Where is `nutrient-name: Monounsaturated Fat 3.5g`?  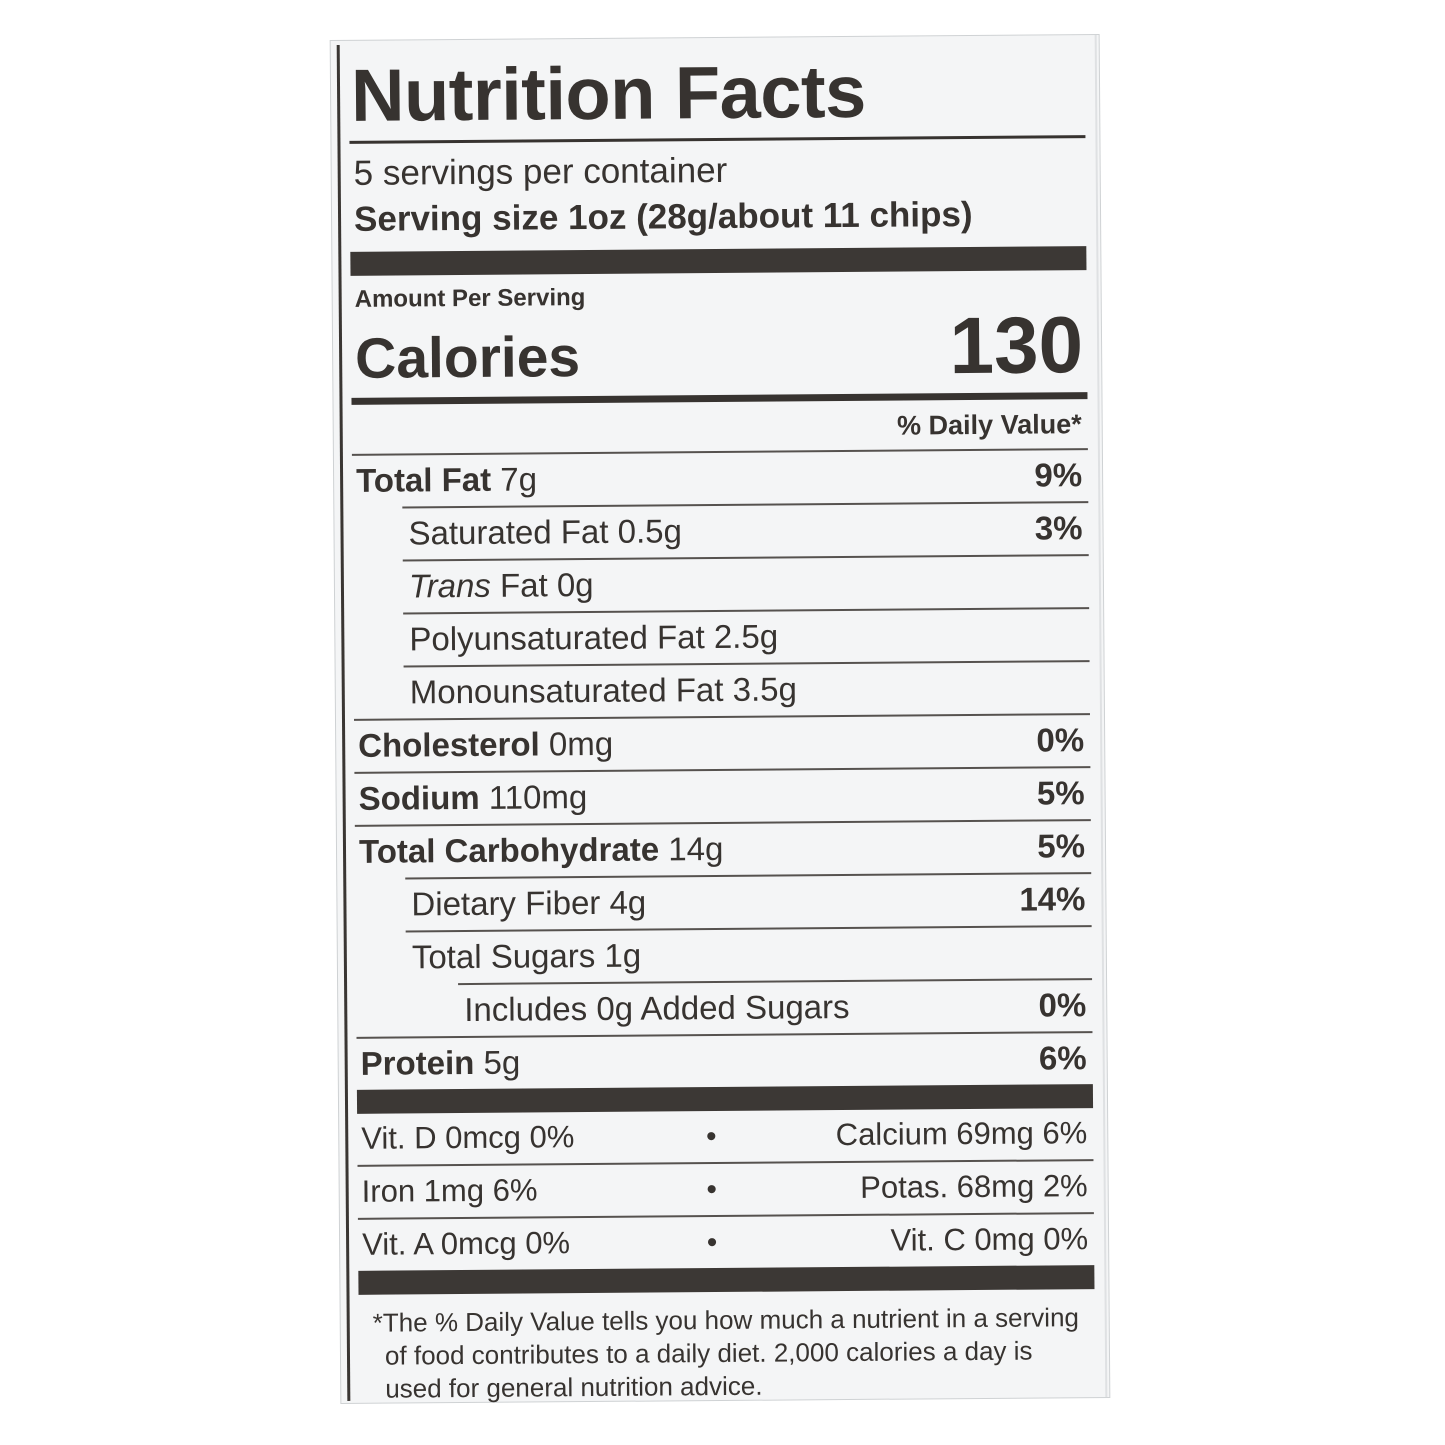 nutrient-name: Monounsaturated Fat 3.5g is located at coordinates (603, 690).